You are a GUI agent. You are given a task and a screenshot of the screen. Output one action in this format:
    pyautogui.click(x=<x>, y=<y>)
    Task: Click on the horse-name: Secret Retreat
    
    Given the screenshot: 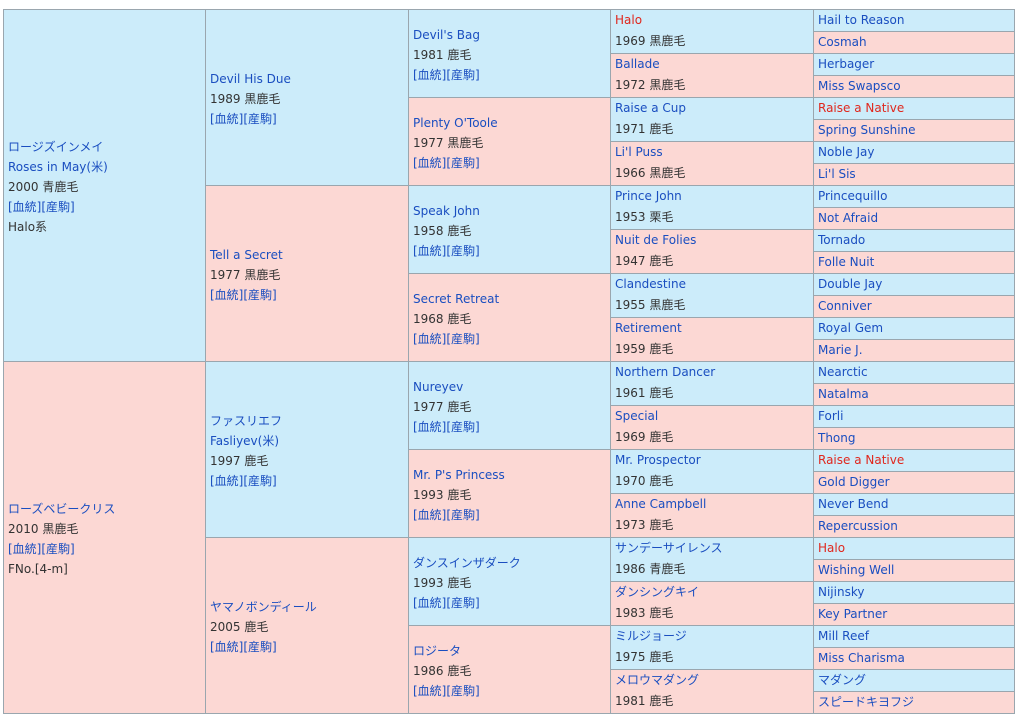 What is the action you would take?
    pyautogui.click(x=456, y=299)
    